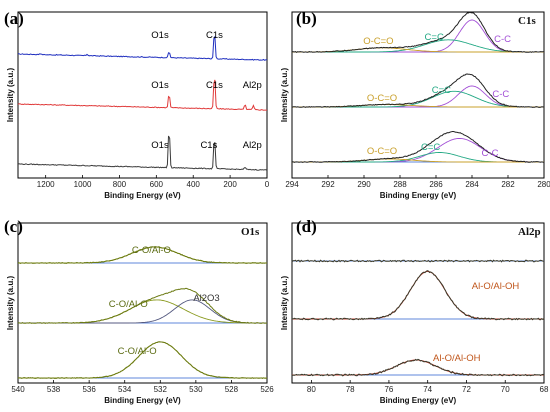 The width and height of the screenshot is (550, 412). Describe the element at coordinates (436, 184) in the screenshot. I see `x-tick-label: 286` at that location.